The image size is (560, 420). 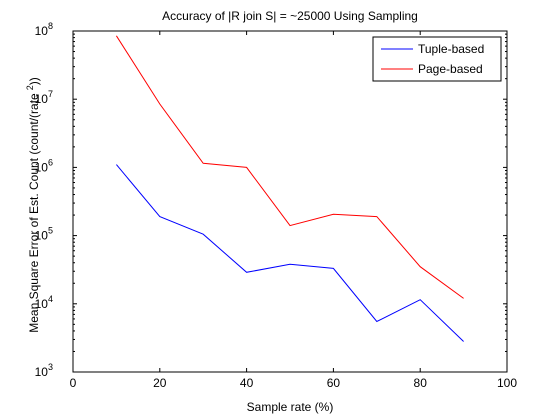 I want to click on x-tick-label: 20, so click(x=160, y=383).